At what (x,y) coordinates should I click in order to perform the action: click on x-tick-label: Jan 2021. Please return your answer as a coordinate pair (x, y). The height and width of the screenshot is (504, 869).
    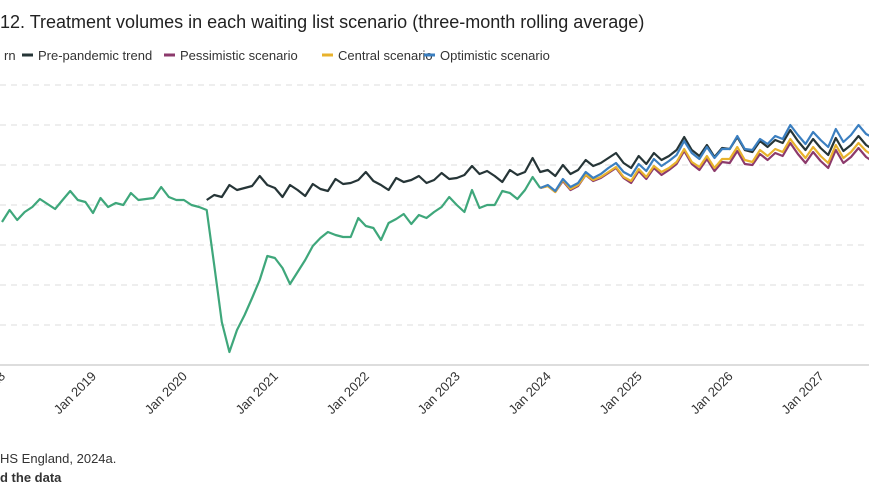
    Looking at the image, I should click on (257, 393).